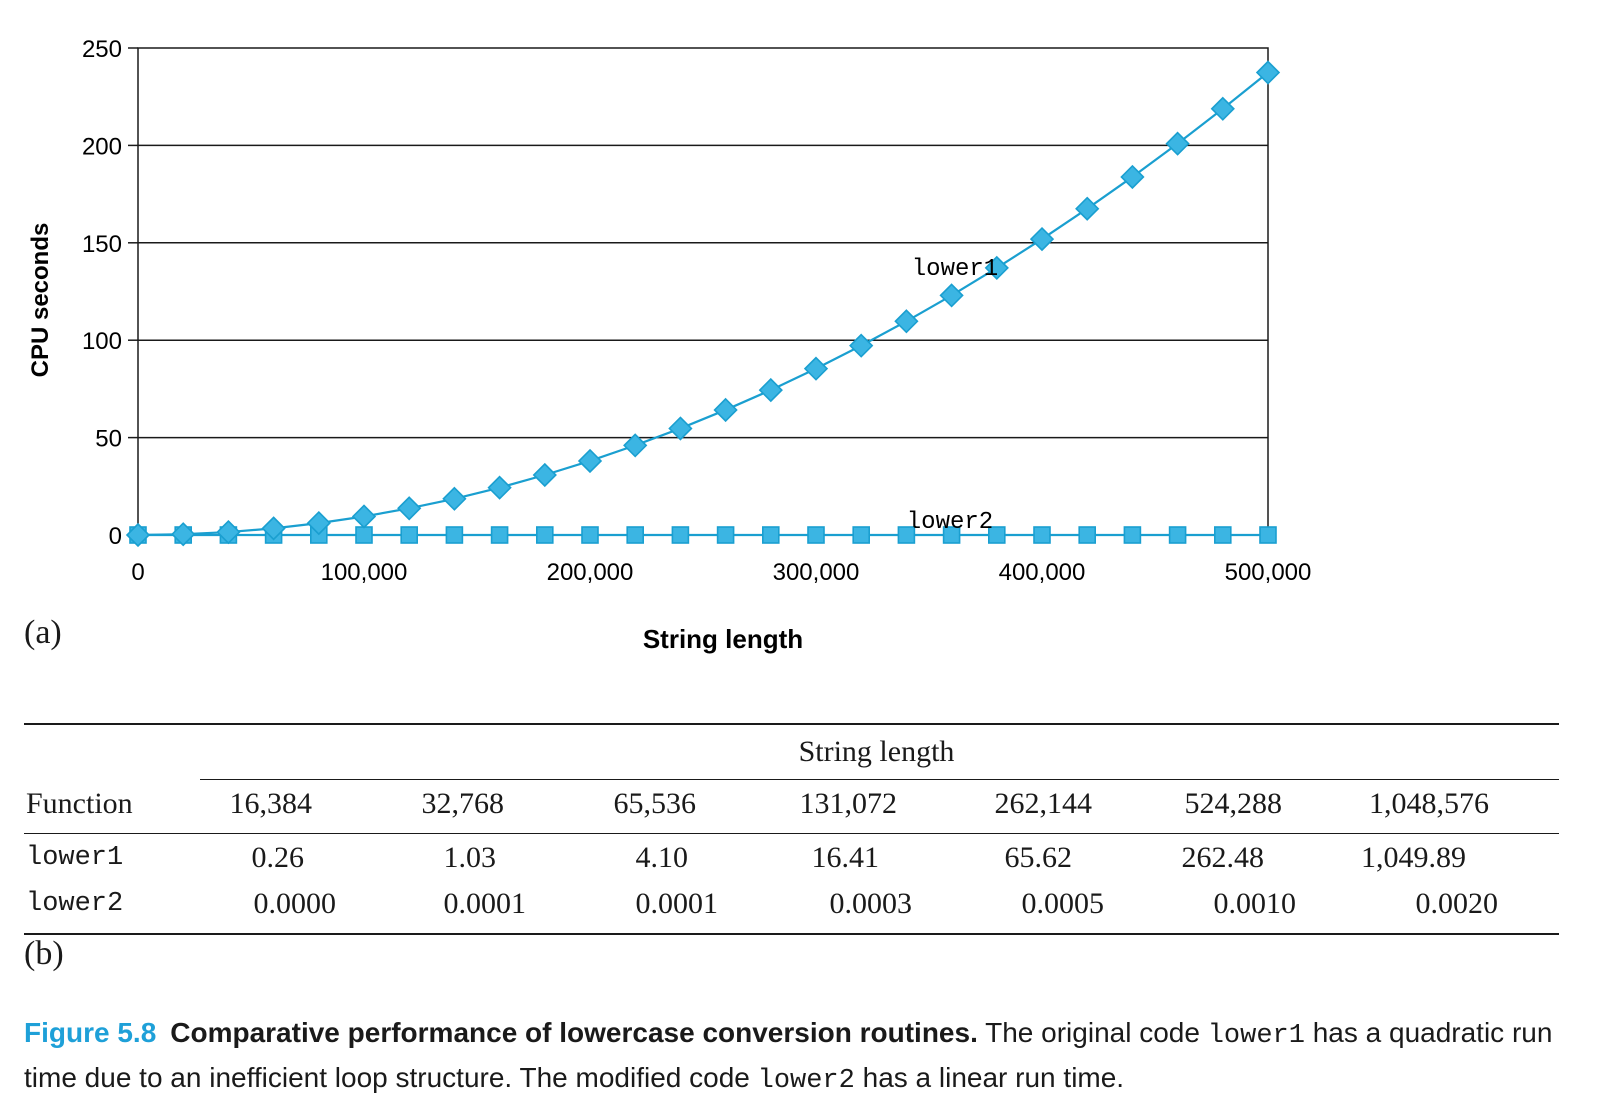 The image size is (1602, 1112). What do you see at coordinates (102, 146) in the screenshot?
I see `y-tick-label: 200` at bounding box center [102, 146].